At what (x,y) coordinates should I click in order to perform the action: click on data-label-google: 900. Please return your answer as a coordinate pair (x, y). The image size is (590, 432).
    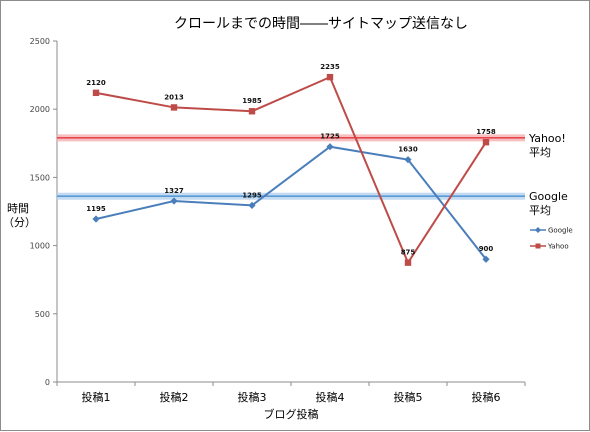
    Looking at the image, I should click on (486, 249).